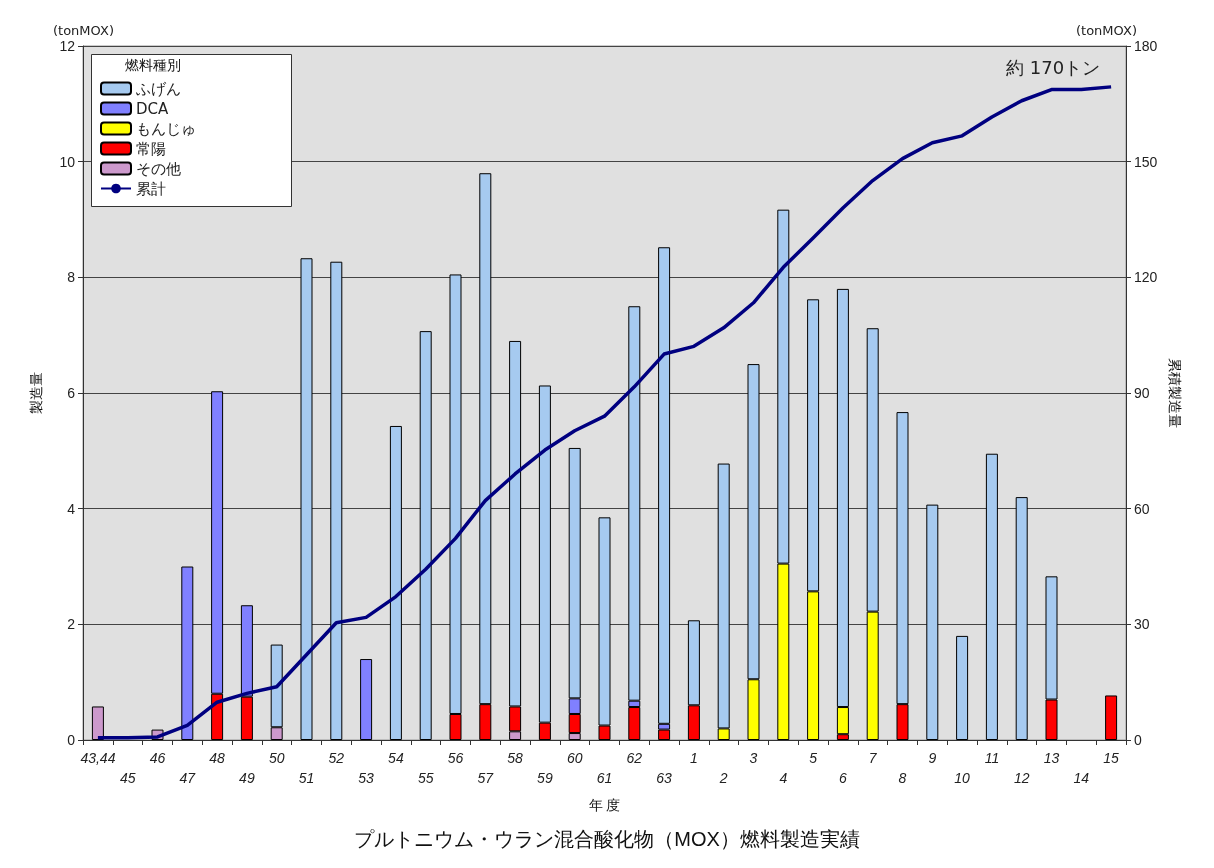  I want to click on y-tick-label: 12, so click(67, 46).